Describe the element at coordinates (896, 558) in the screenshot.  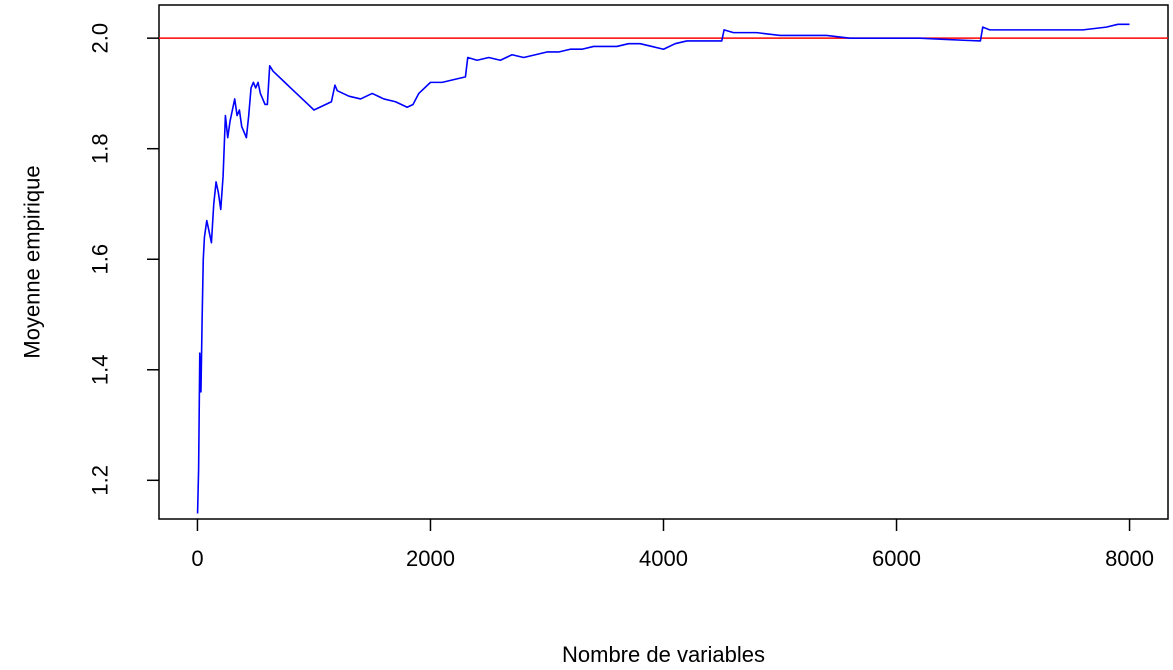
I see `x-tick-label: 6000` at that location.